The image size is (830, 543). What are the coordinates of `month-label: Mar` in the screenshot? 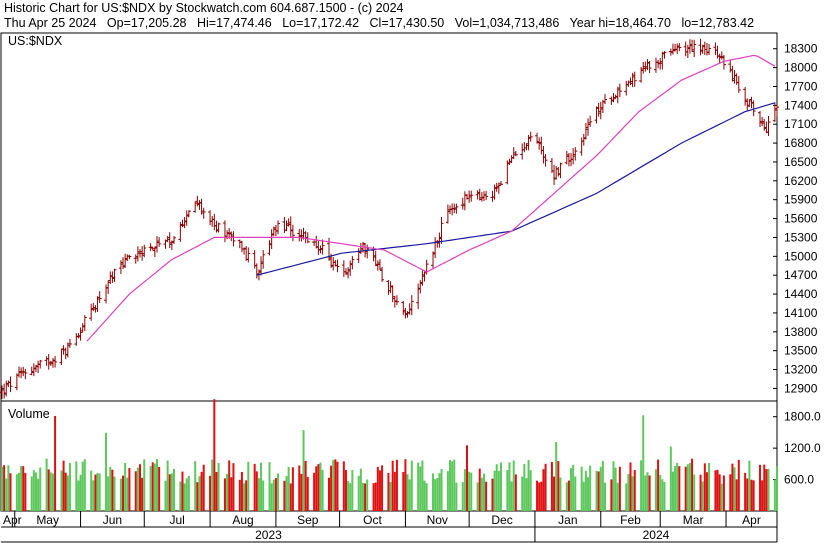 It's located at (693, 520).